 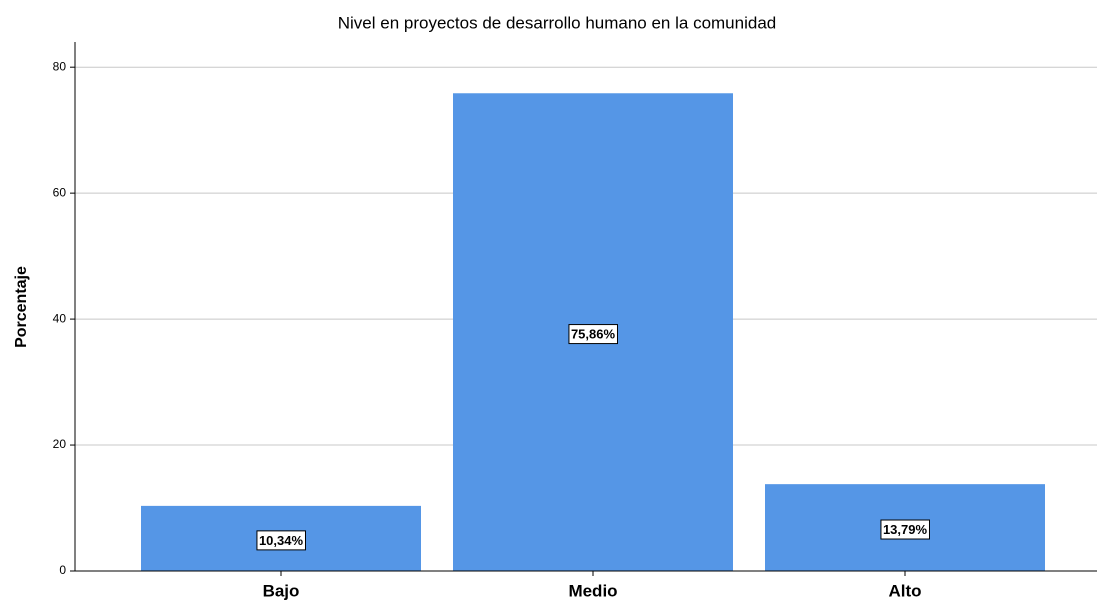 I want to click on value-label: 13,79%, so click(x=905, y=529).